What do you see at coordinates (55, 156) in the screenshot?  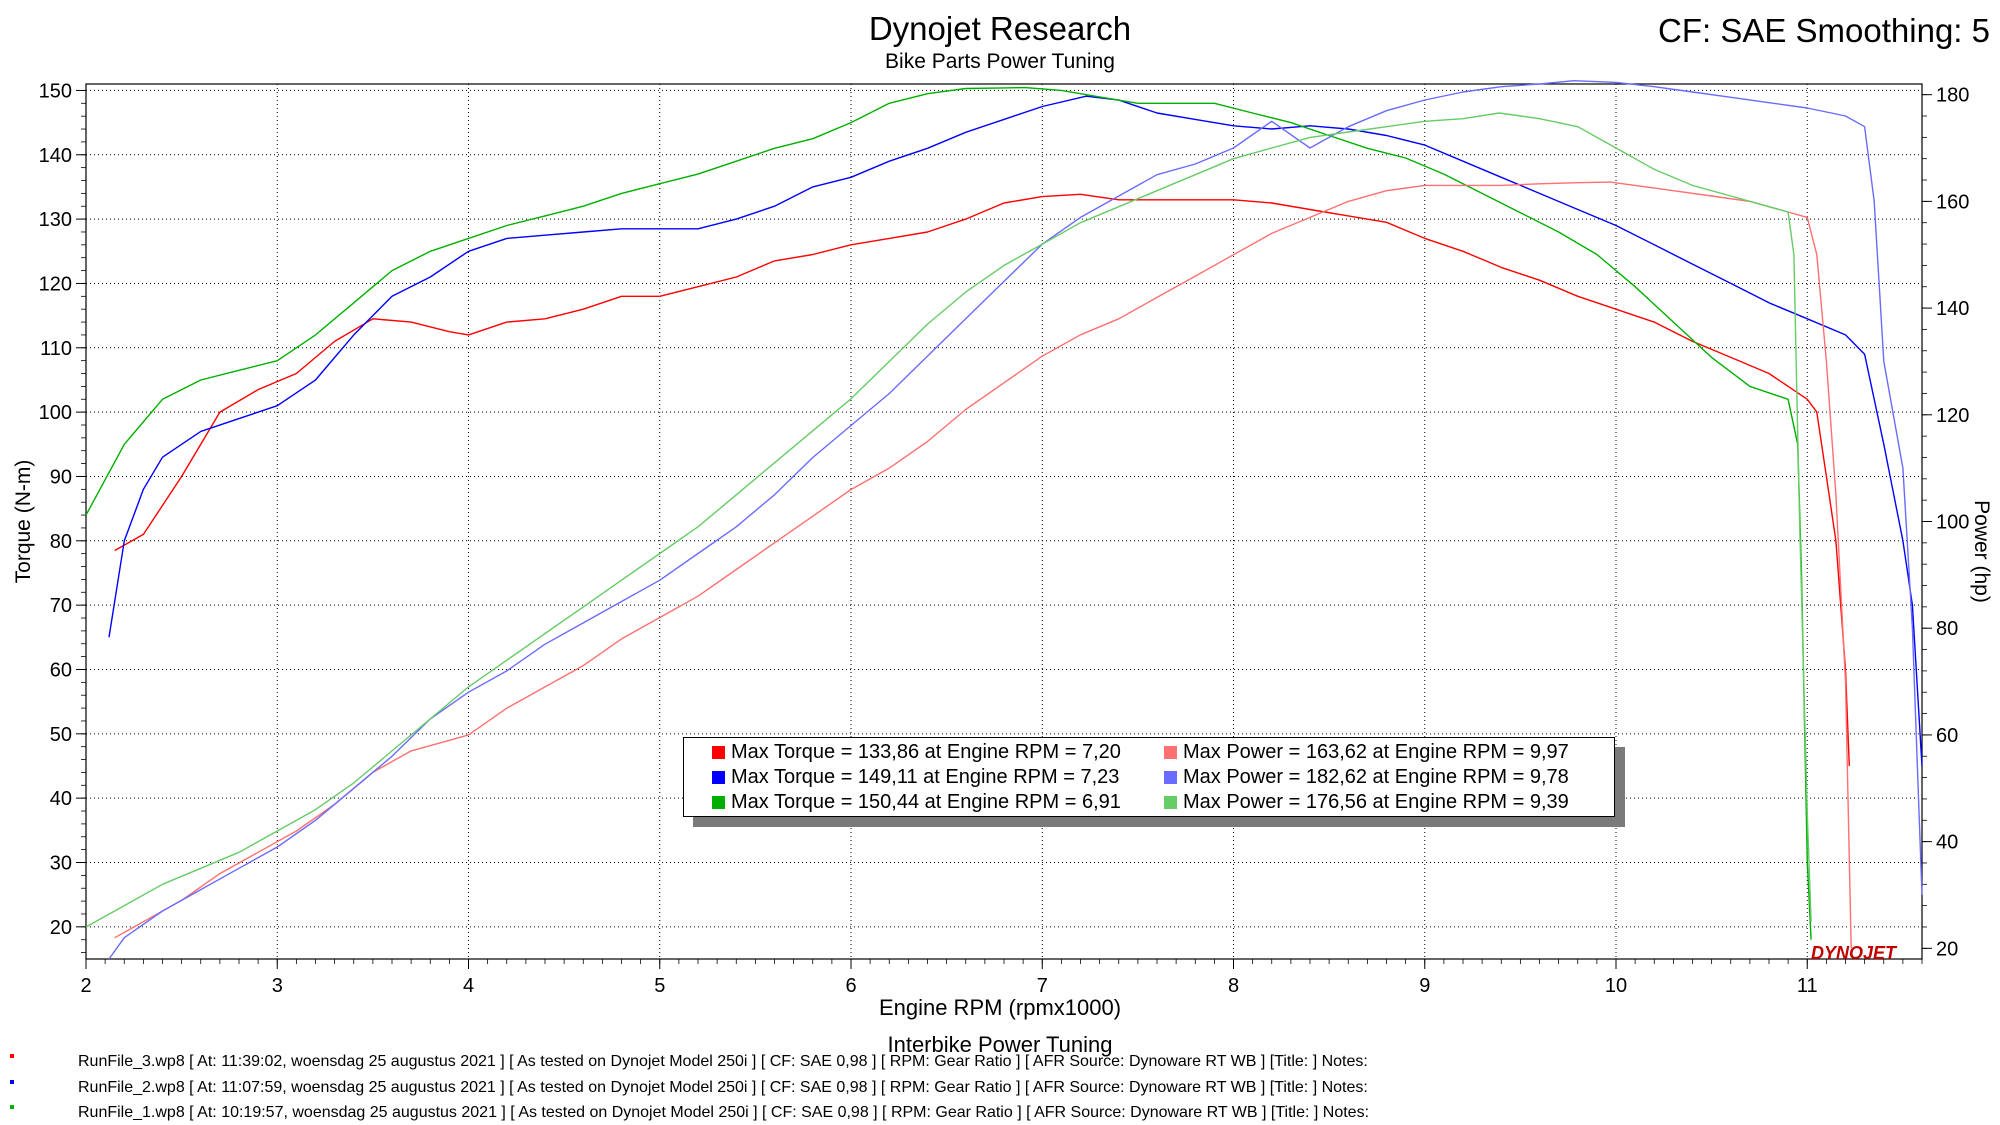 I see `y-tick-label: 140` at bounding box center [55, 156].